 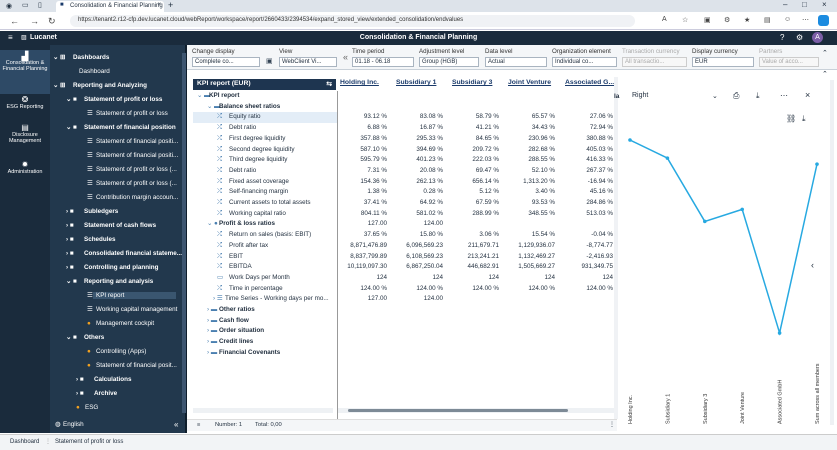 I want to click on table-cell: 295.33 %, so click(x=429, y=138).